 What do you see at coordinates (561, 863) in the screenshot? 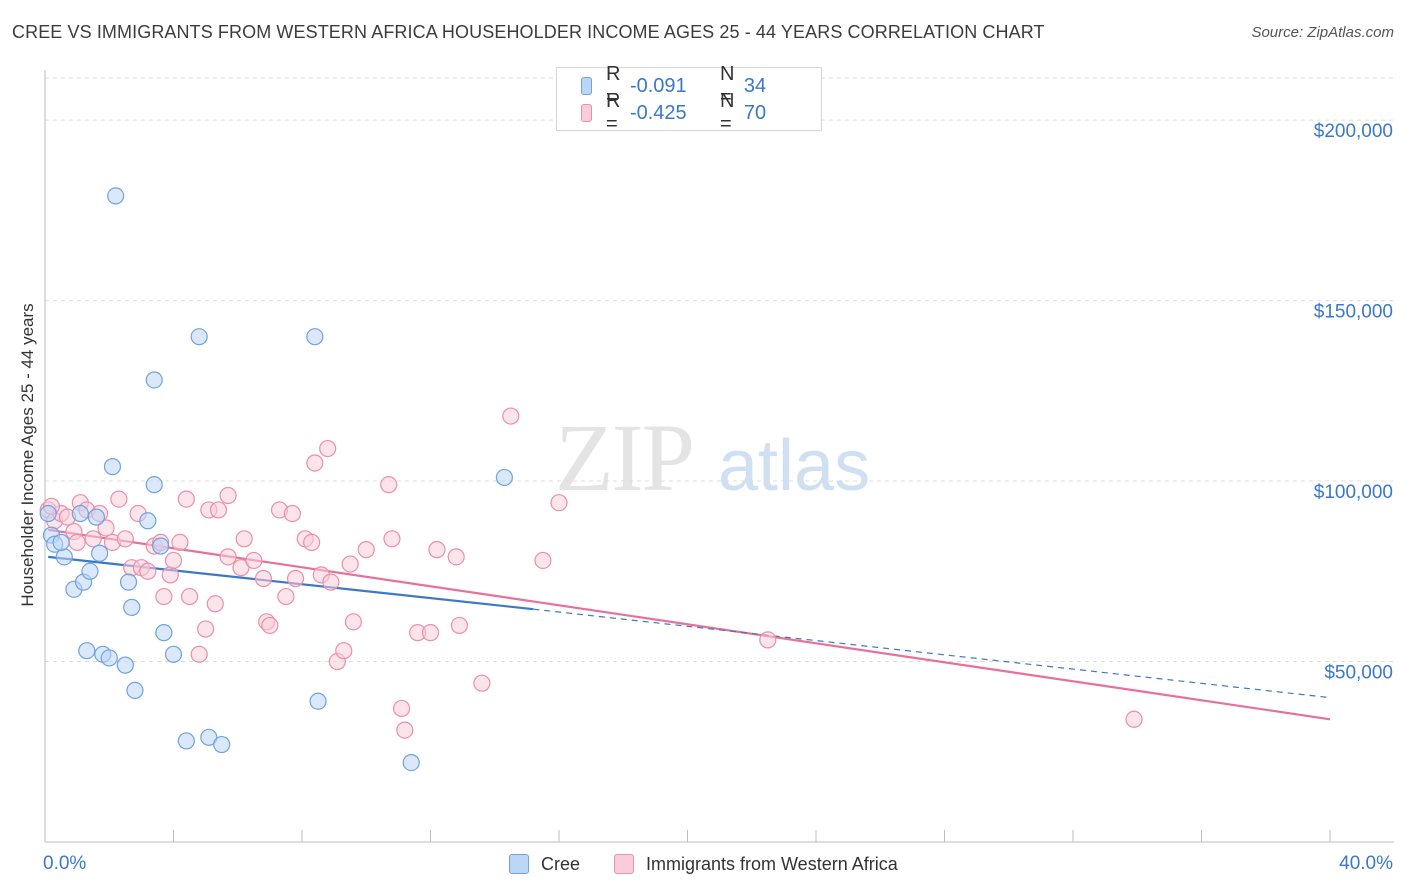
I see `legend-cree-label: Cree` at bounding box center [561, 863].